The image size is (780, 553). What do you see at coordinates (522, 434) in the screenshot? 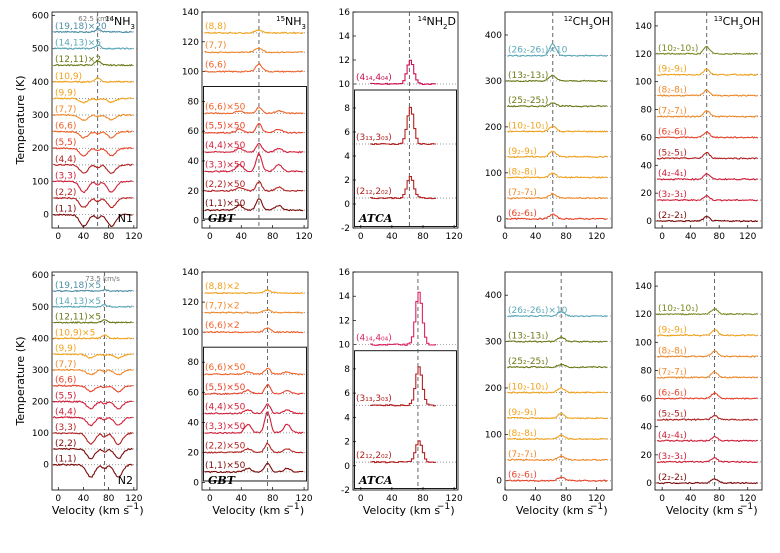
I see `trace-label: (8₂-8₁)` at bounding box center [522, 434].